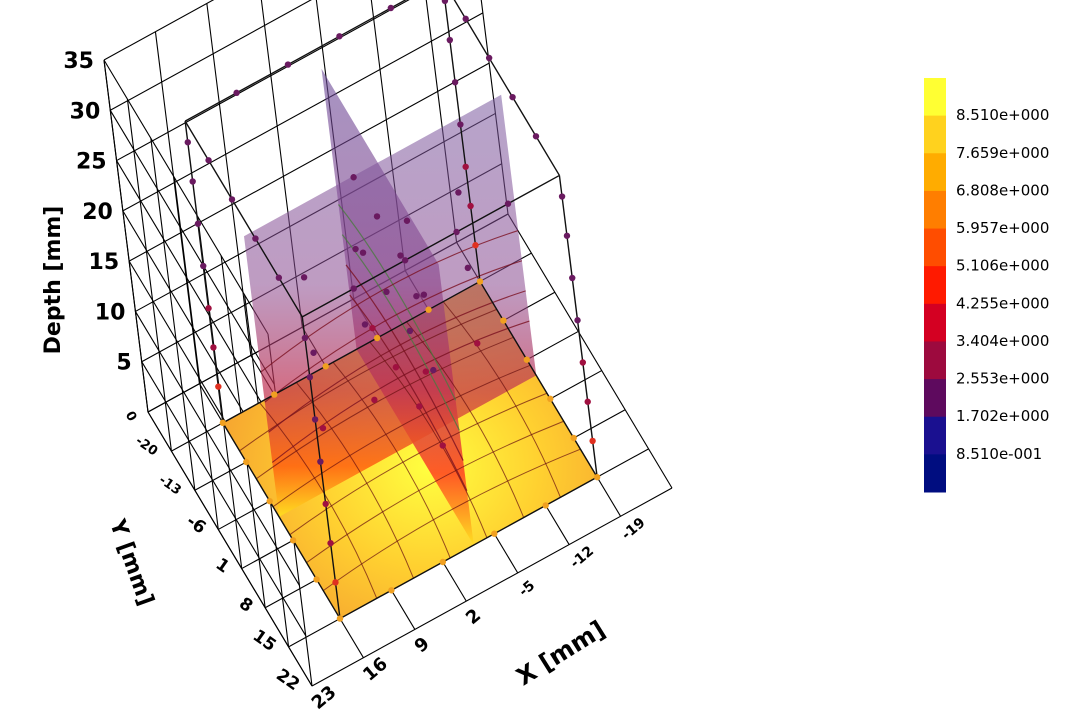  What do you see at coordinates (131, 416) in the screenshot?
I see `z-tick-label: 0` at bounding box center [131, 416].